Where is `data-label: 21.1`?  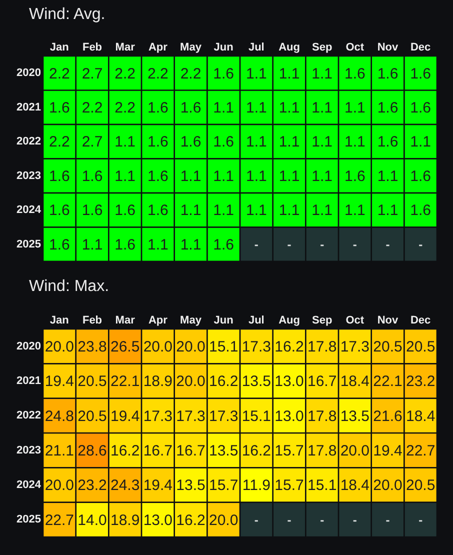
data-label: 21.1 is located at coordinates (59, 451).